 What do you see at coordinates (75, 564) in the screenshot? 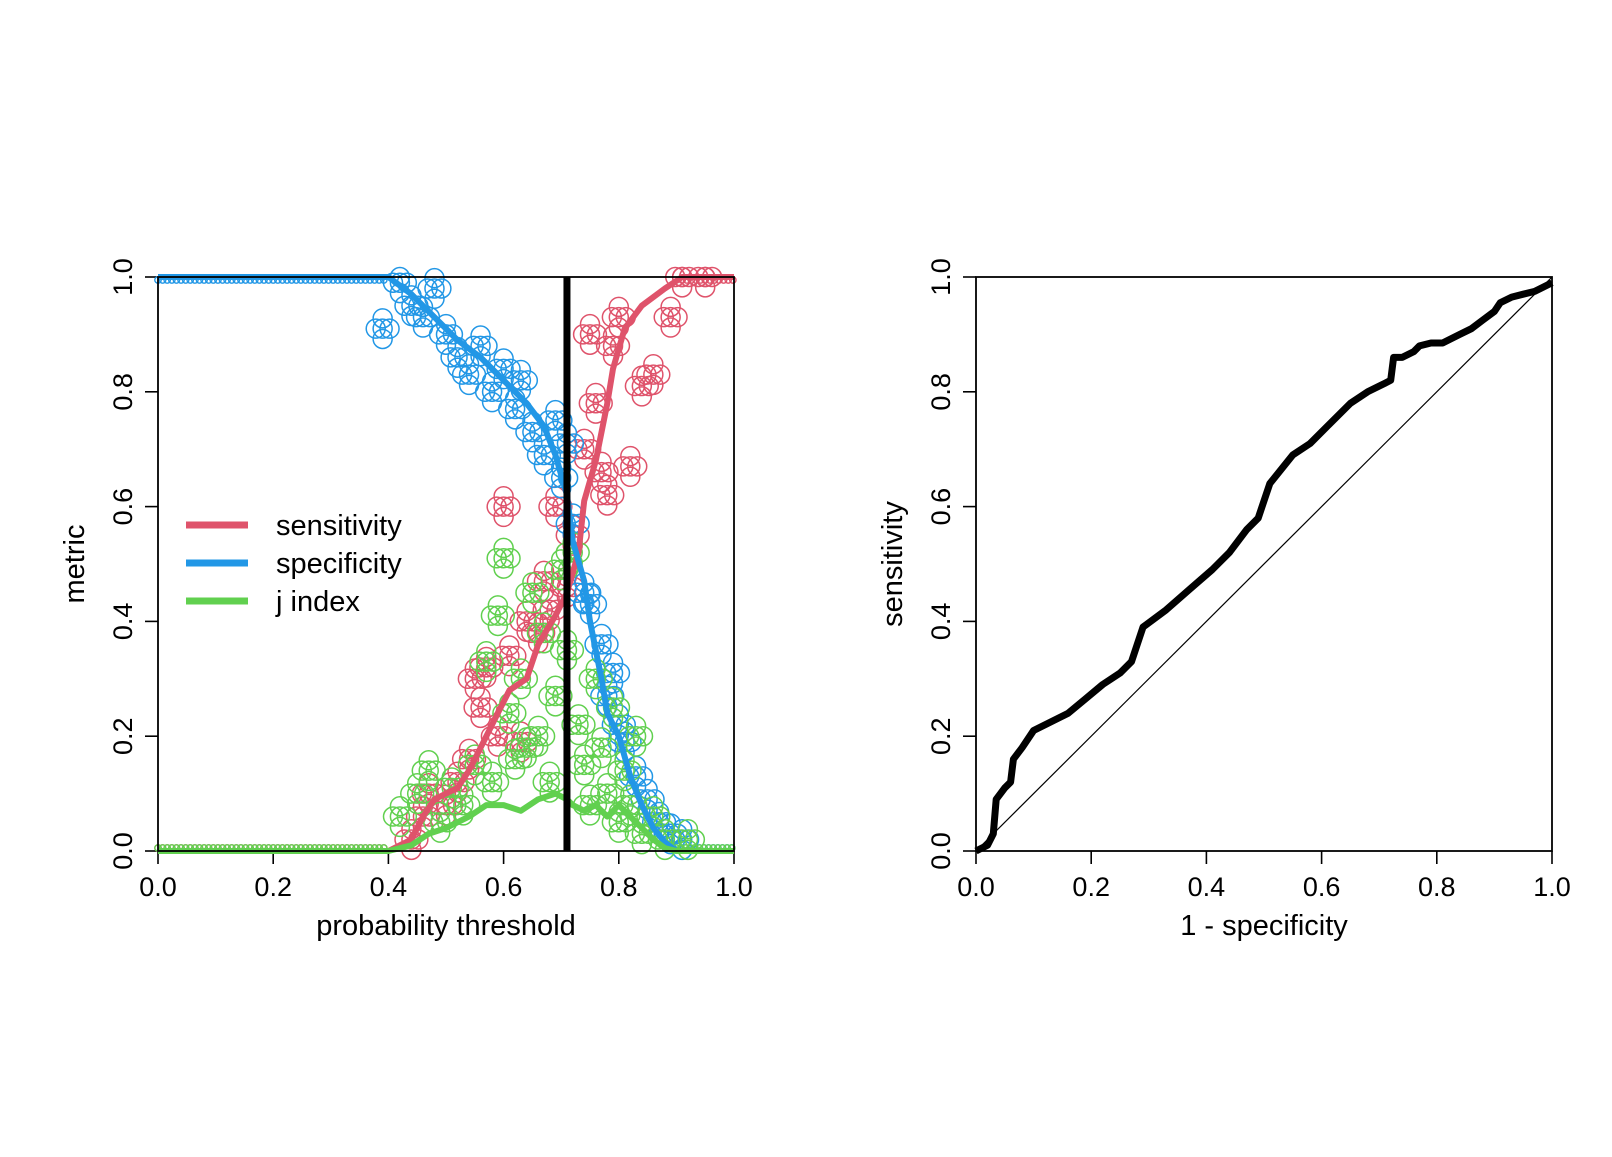
I see `y-axis-label: metric` at bounding box center [75, 564].